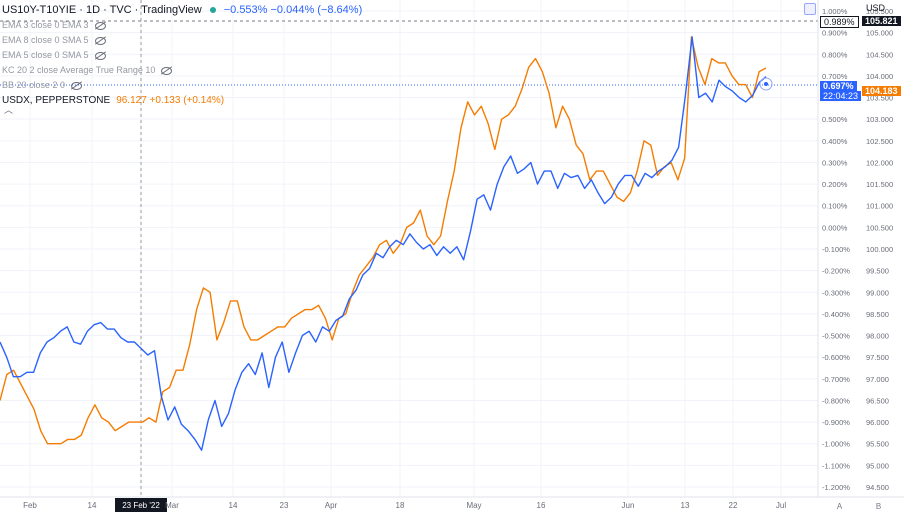 This screenshot has width=904, height=516. What do you see at coordinates (284, 505) in the screenshot?
I see `time-axis-tick-label: 23` at bounding box center [284, 505].